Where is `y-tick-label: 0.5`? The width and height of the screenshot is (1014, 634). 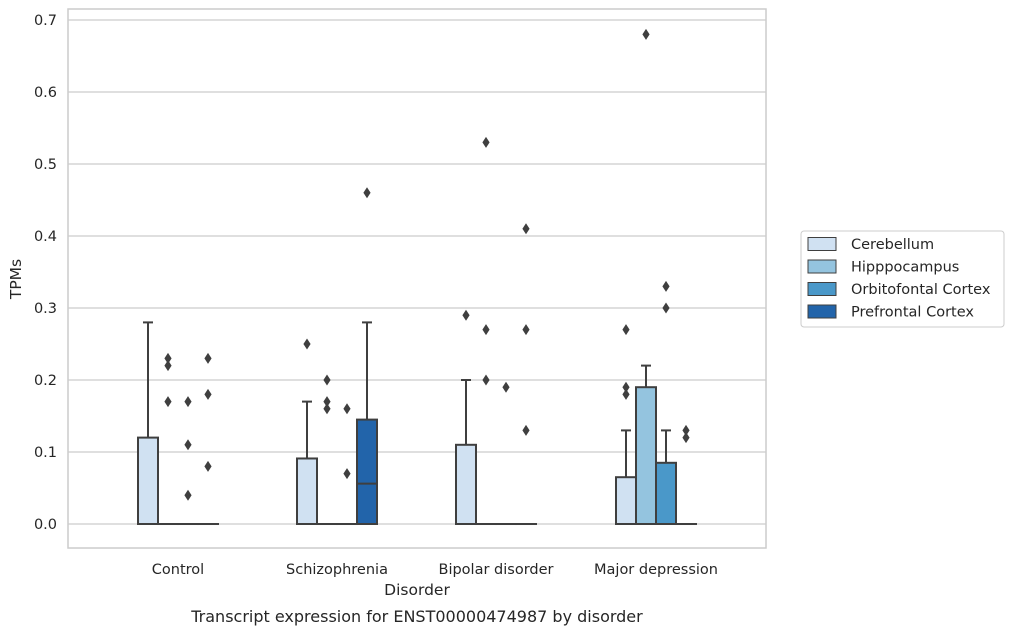 y-tick-label: 0.5 is located at coordinates (45, 165).